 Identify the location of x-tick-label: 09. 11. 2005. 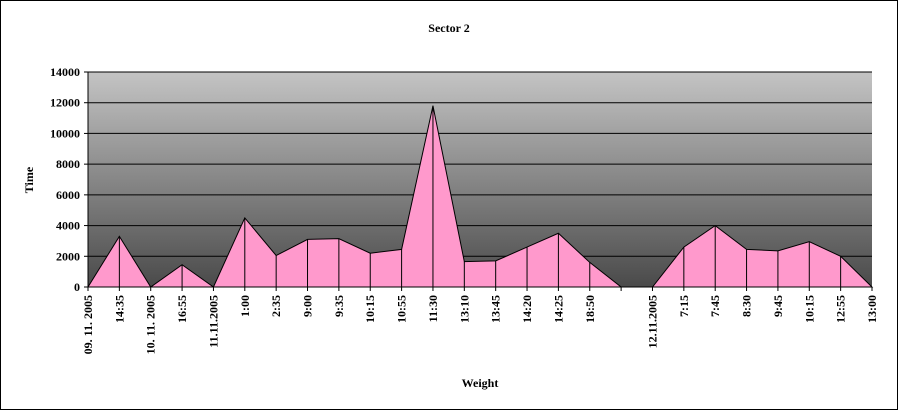
(88, 324).